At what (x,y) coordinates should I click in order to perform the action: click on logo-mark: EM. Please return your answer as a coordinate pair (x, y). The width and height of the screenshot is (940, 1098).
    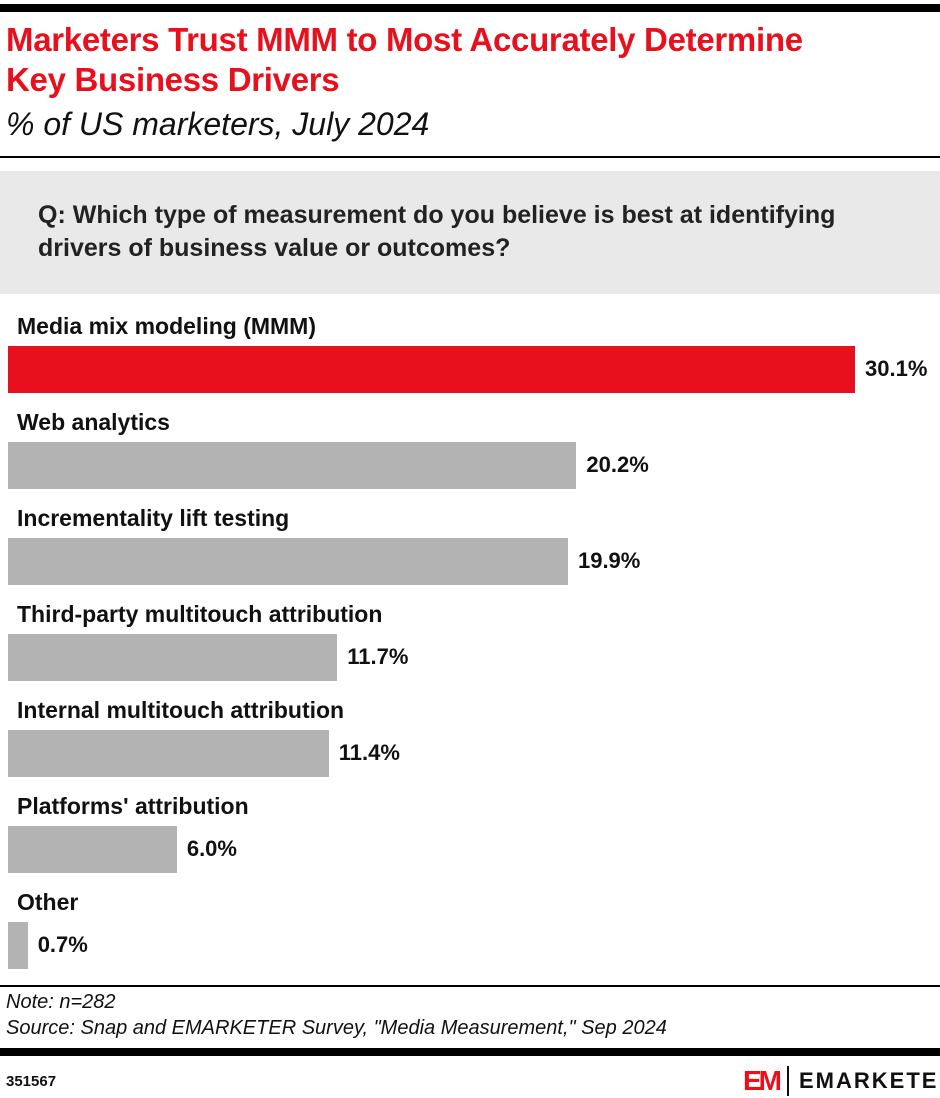
    Looking at the image, I should click on (762, 1080).